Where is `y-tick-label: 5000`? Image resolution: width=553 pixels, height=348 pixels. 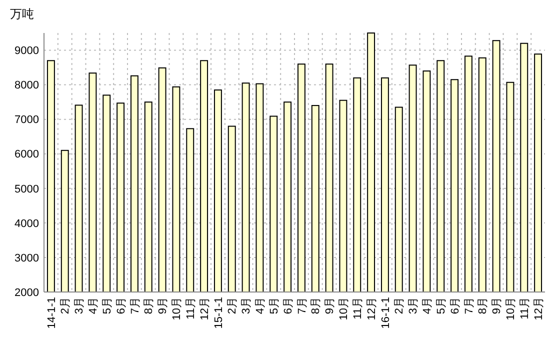
y-tick-label: 5000 is located at coordinates (26, 189).